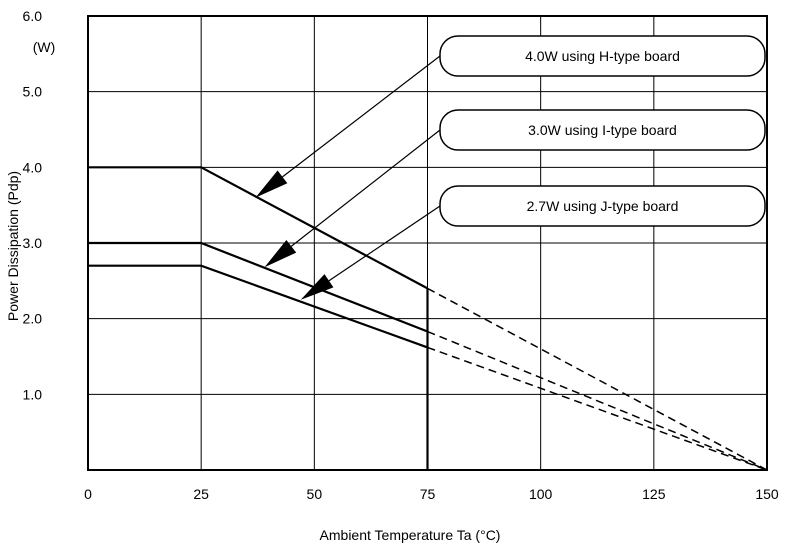 This screenshot has width=785, height=549. What do you see at coordinates (410, 535) in the screenshot?
I see `x-axis-label: Ambient Temperature Ta (°C)` at bounding box center [410, 535].